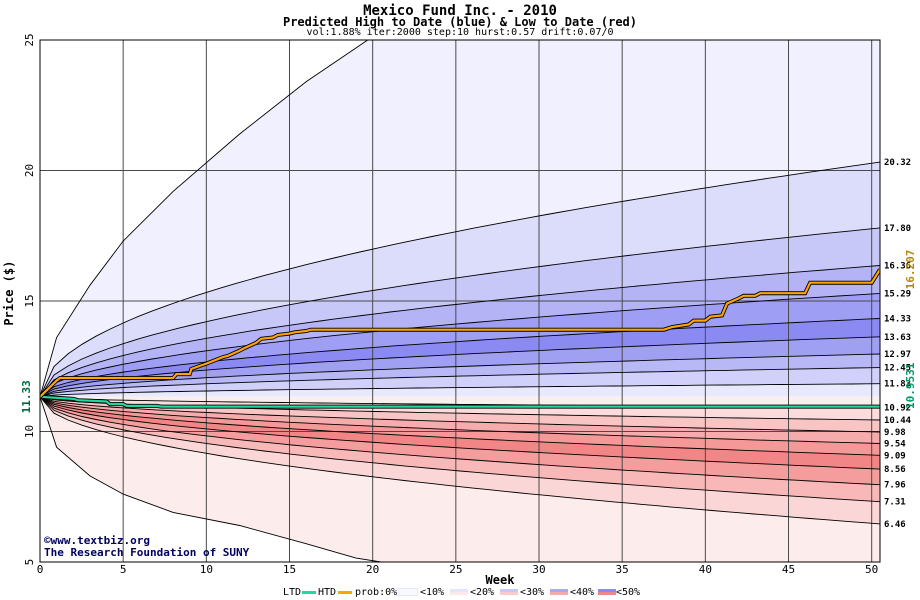 The image size is (920, 600). I want to click on ltd-line, so click(460, 401).